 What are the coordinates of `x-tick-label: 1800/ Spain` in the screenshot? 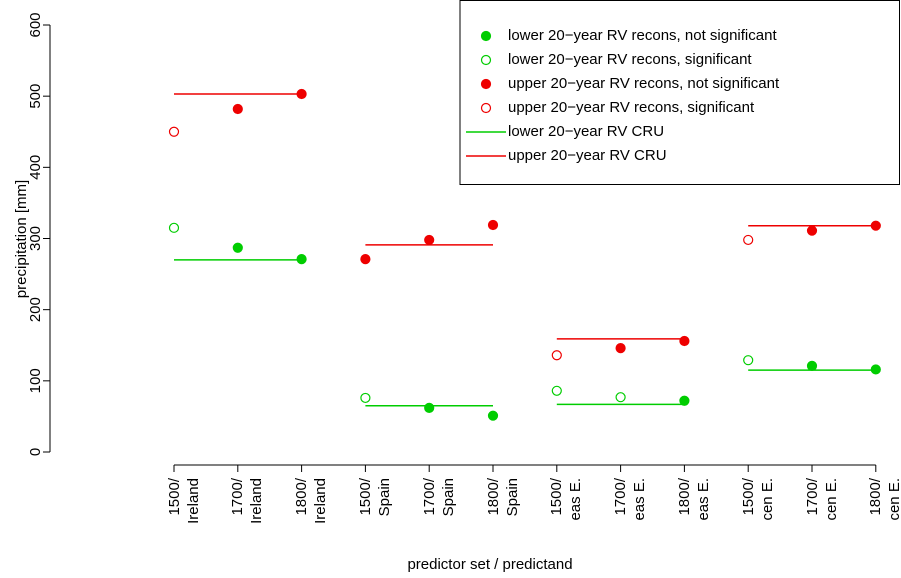 It's located at (502, 497).